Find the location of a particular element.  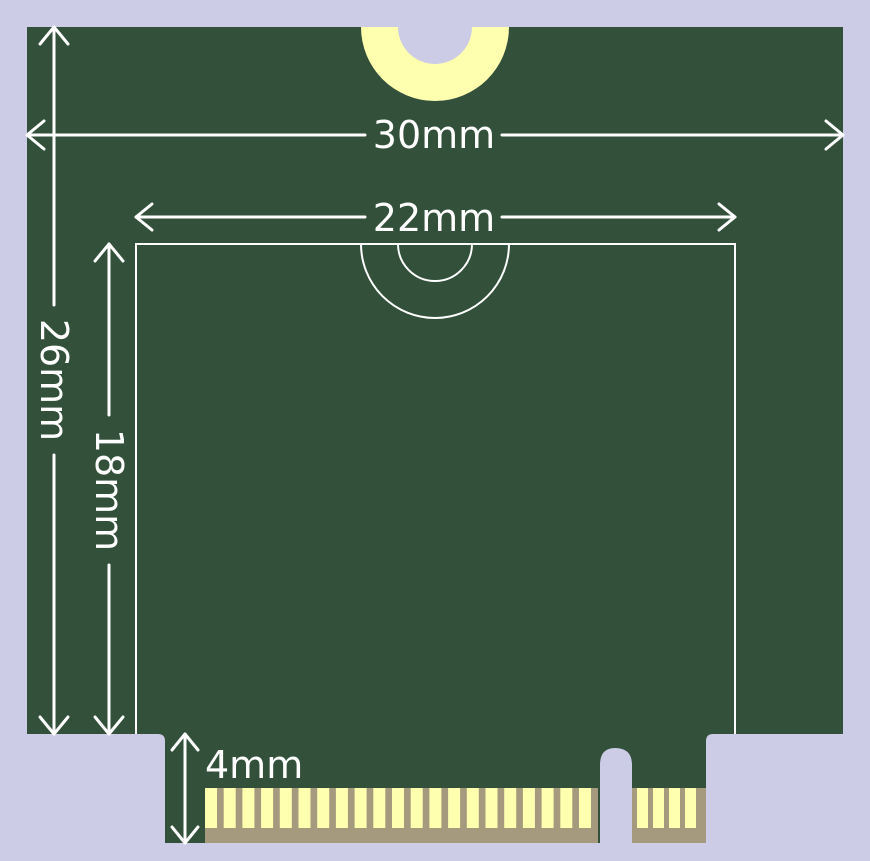

dimension-module-height: 18mm is located at coordinates (109, 489).